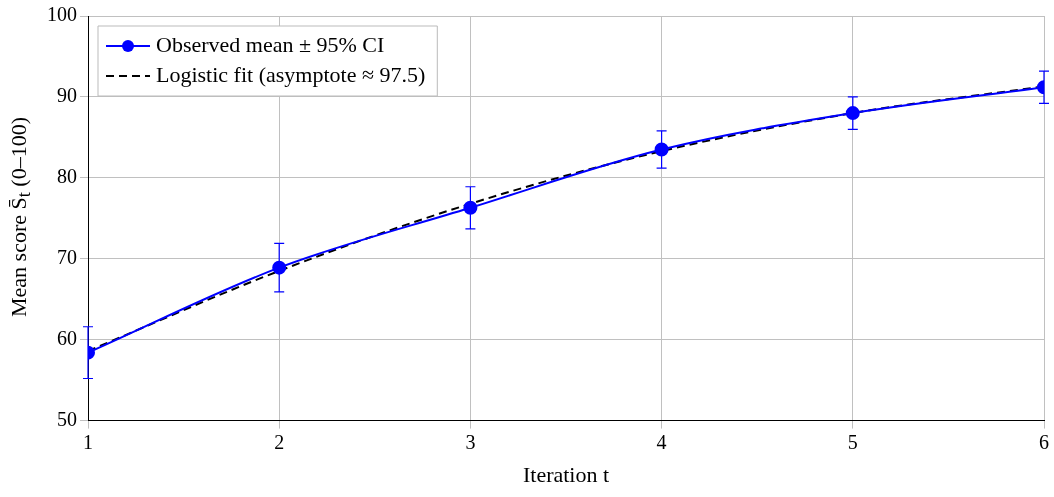 The image size is (1054, 497). What do you see at coordinates (279, 441) in the screenshot?
I see `x-tick-label: 2` at bounding box center [279, 441].